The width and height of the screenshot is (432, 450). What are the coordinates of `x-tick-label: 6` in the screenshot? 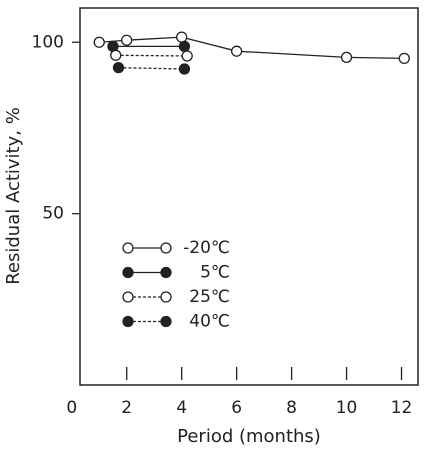 It's located at (236, 408).